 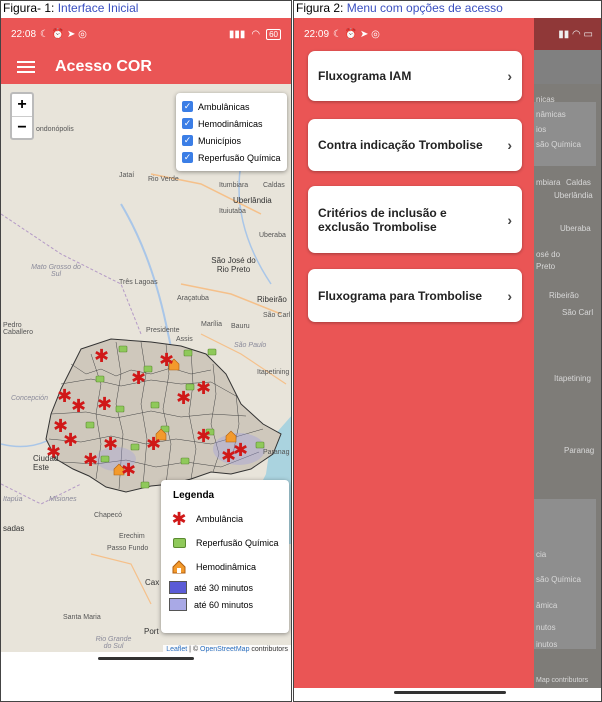 I want to click on layer-label: Municípios, so click(x=220, y=140).